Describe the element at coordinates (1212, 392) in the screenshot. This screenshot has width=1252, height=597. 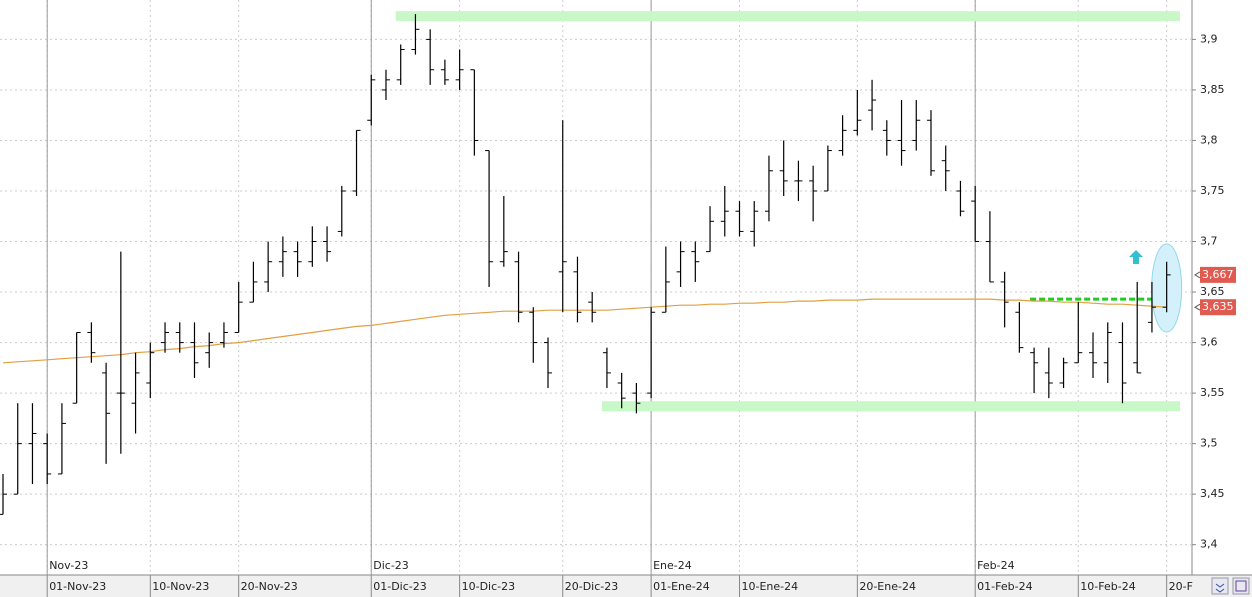
I see `y-tick-label: 3,55` at that location.